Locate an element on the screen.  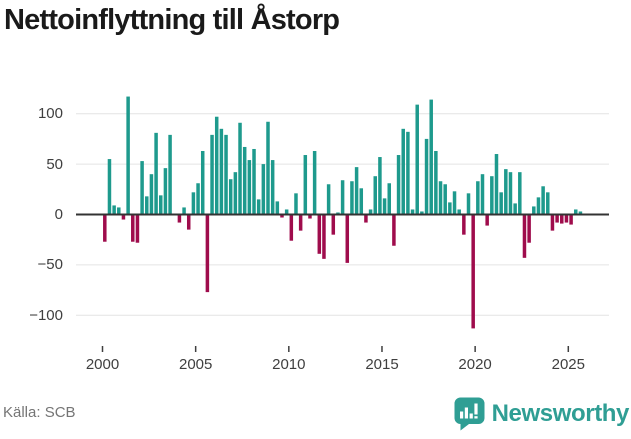
y-axis-label: 50 is located at coordinates (54, 164).